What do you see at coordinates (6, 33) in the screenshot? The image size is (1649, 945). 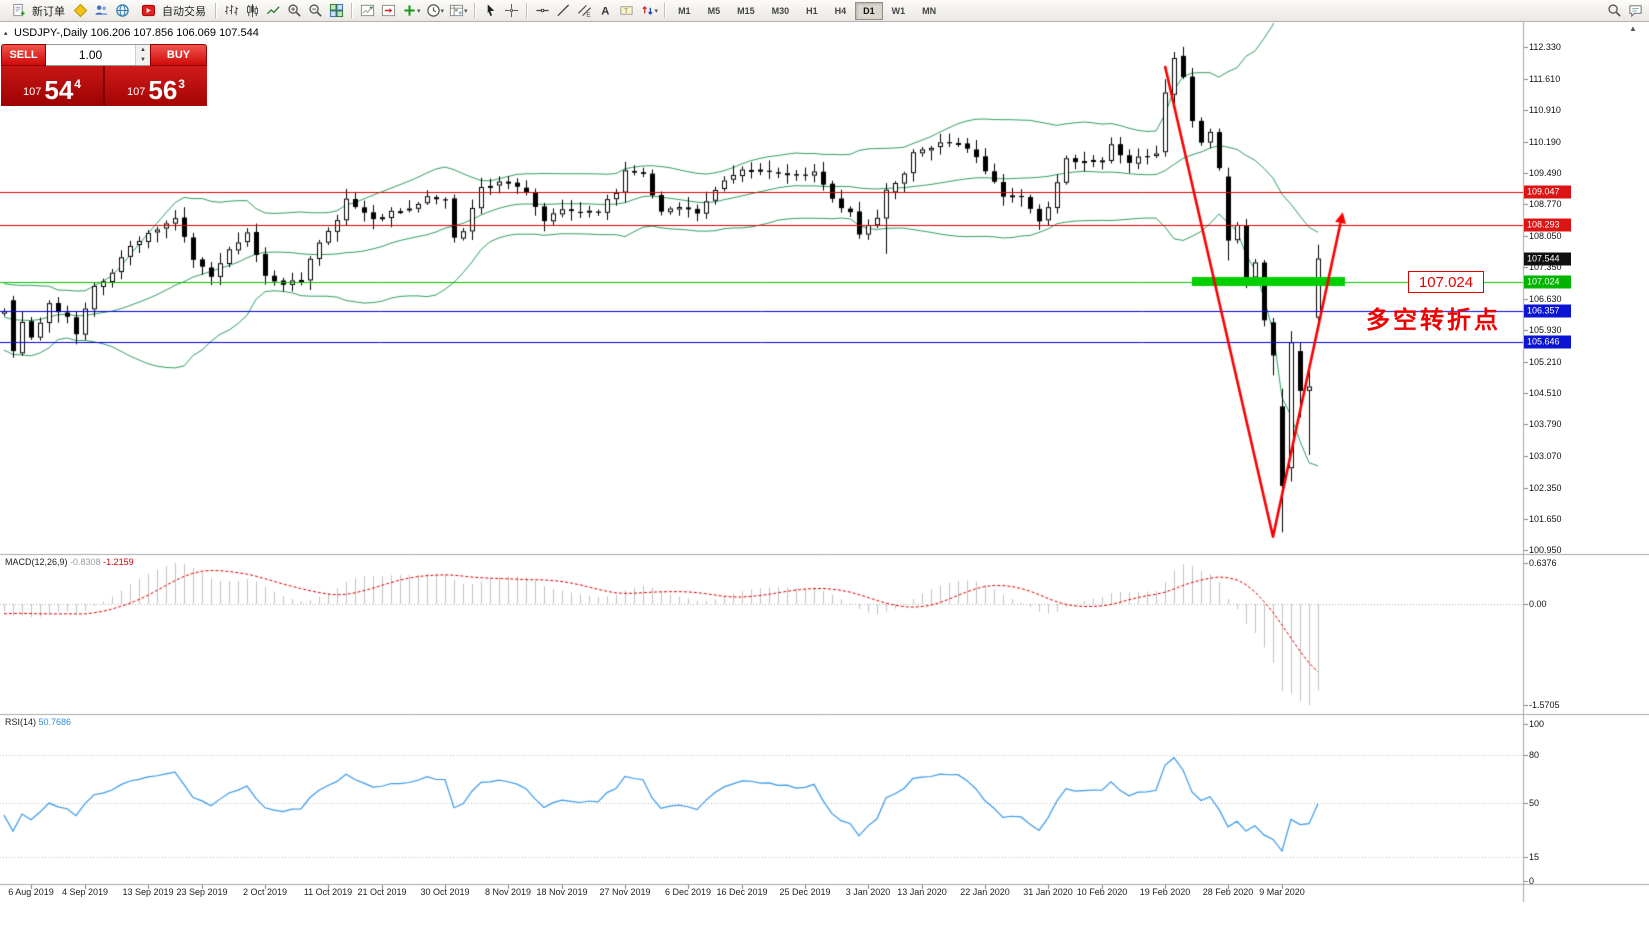 I see `one-click-panel-toggle-icon: ▴` at bounding box center [6, 33].